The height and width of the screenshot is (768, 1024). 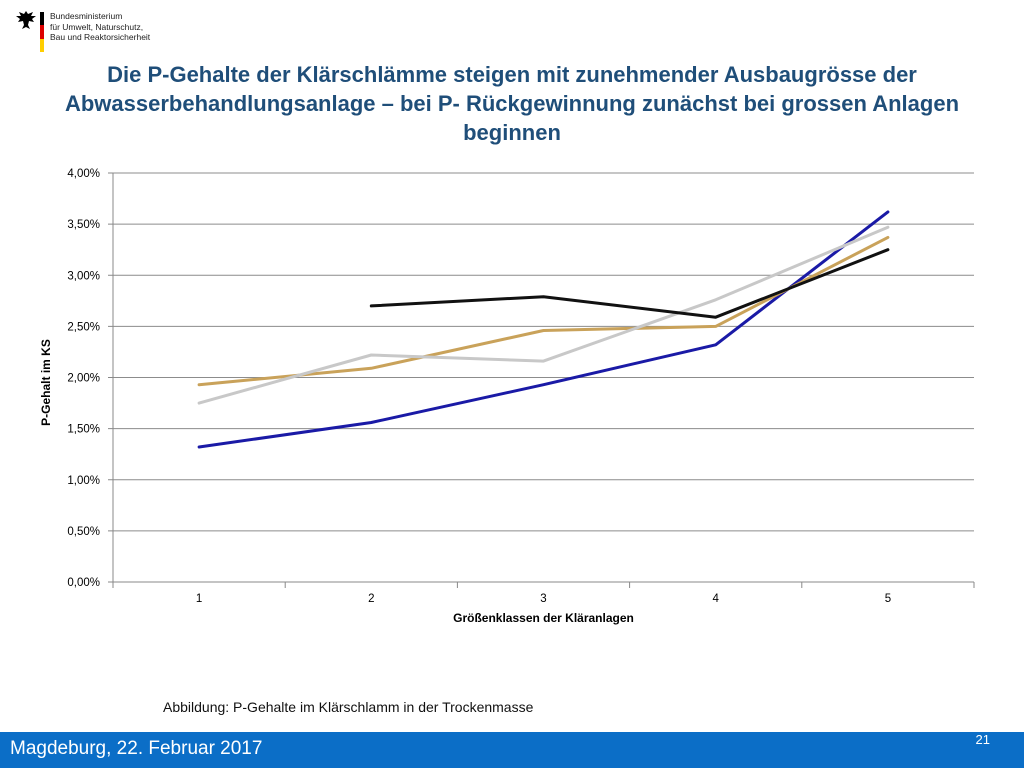 What do you see at coordinates (26, 20) in the screenshot?
I see `federal-eagle-icon` at bounding box center [26, 20].